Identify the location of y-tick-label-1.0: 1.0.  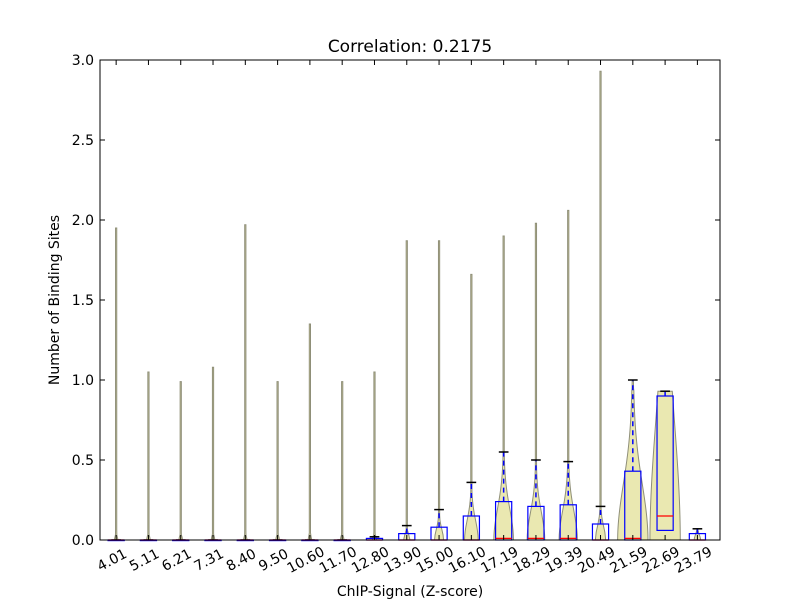
(83, 381).